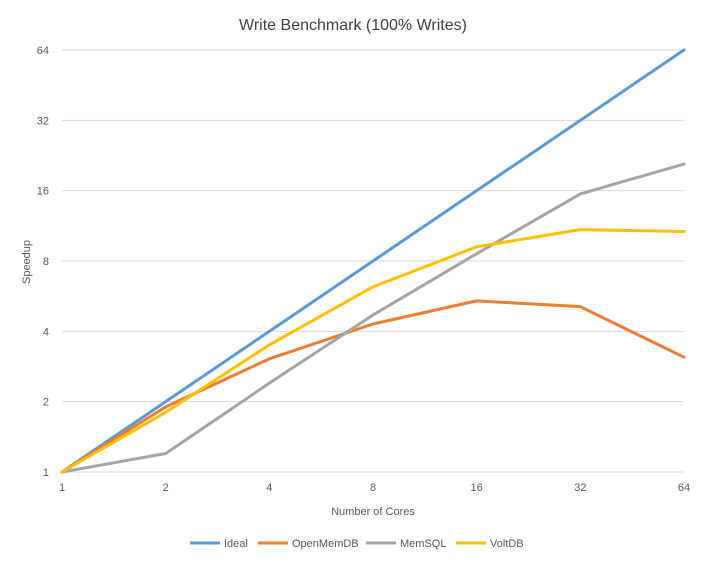 Image resolution: width=706 pixels, height=568 pixels. I want to click on chart-title: Write Benchmark (100% Writes), so click(353, 25).